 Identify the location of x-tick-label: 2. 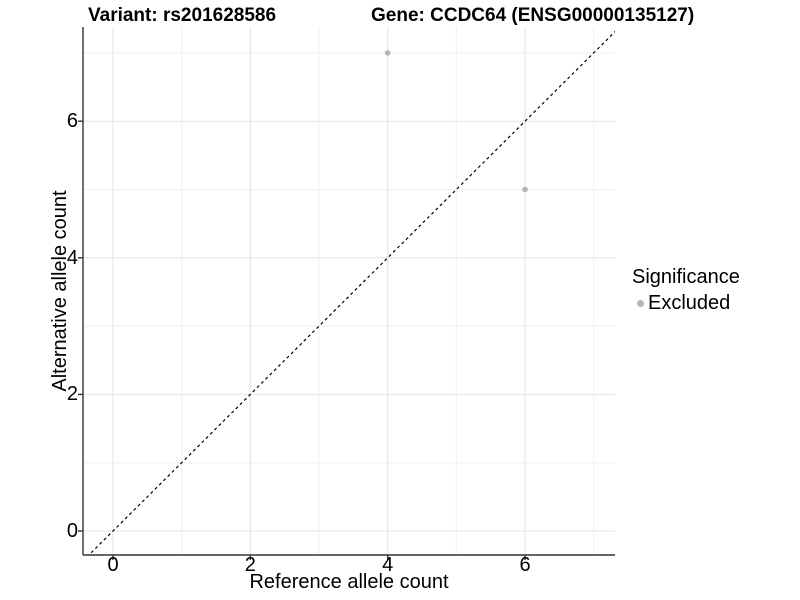
(250, 565).